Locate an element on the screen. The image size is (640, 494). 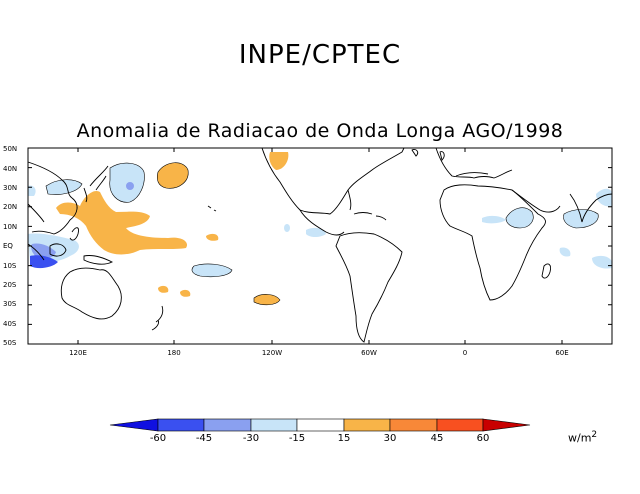
lon-label-120w: 120W is located at coordinates (272, 353).